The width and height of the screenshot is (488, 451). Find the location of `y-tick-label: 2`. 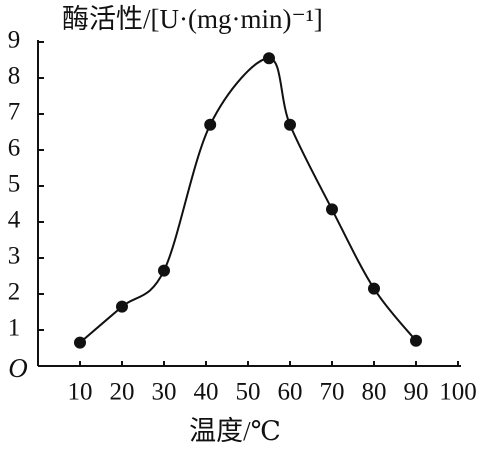

y-tick-label: 2 is located at coordinates (14, 292).